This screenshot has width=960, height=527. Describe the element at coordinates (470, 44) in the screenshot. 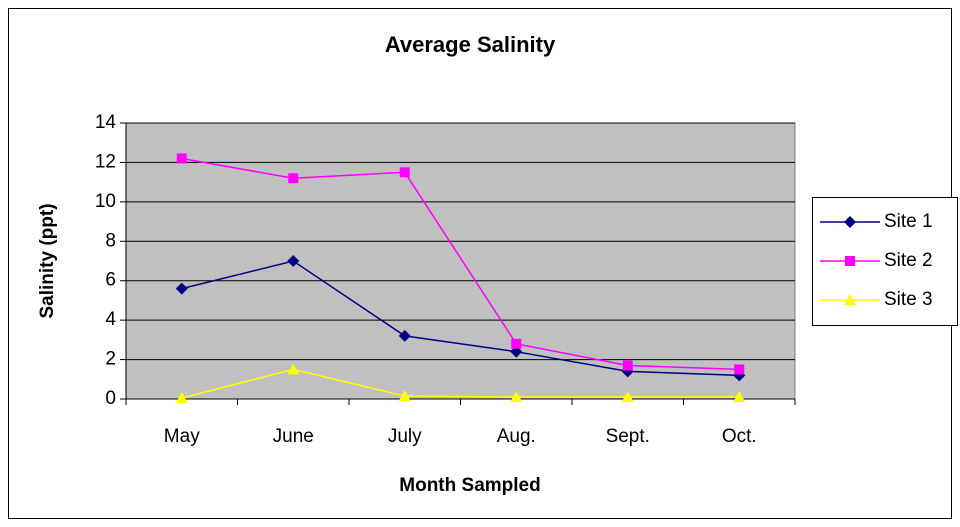

I see `chart-title: Average Salinity` at that location.